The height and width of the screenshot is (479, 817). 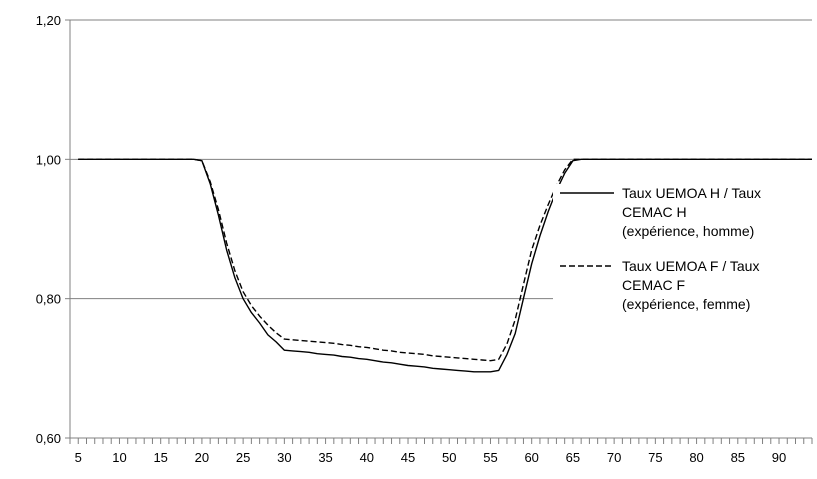 I want to click on x-tick-label: 85, so click(x=738, y=457).